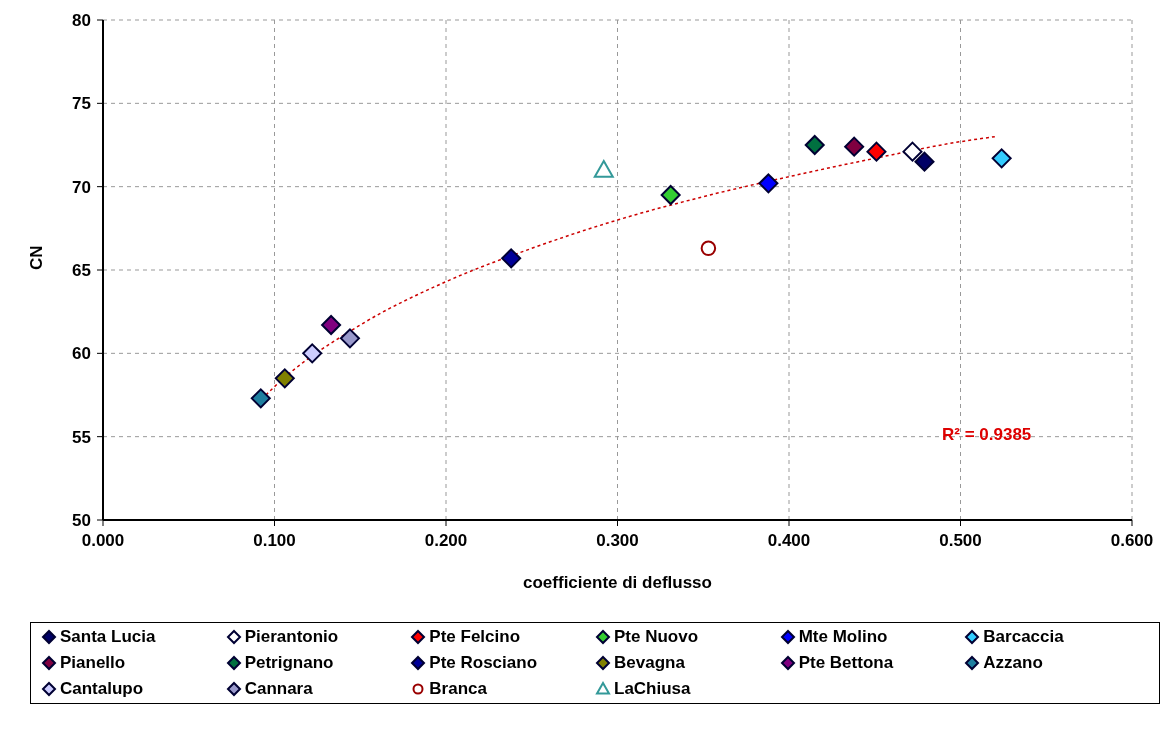 This screenshot has height=738, width=1170. I want to click on x-axis-title: coefficiente di deflusso, so click(617, 582).